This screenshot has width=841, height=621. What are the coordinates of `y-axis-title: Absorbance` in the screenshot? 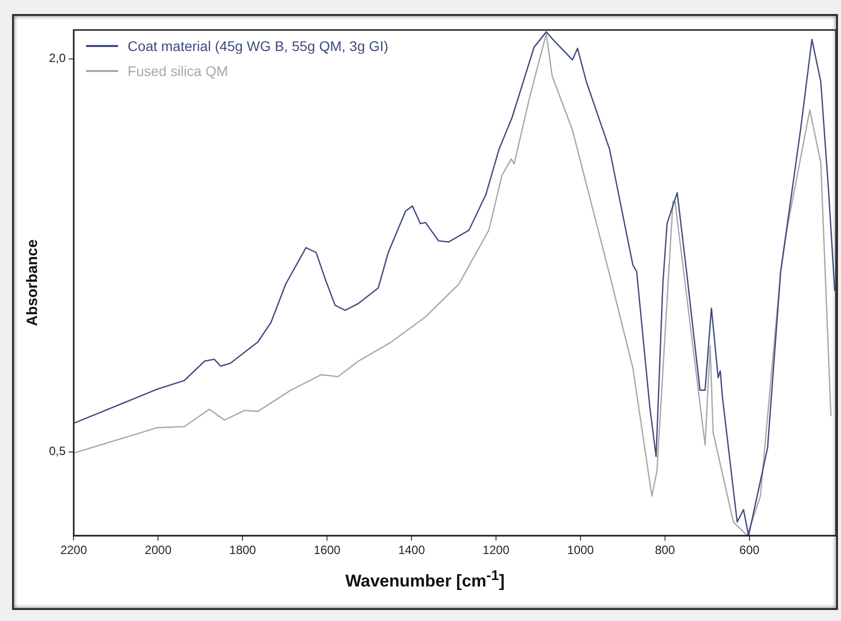 It's located at (33, 282).